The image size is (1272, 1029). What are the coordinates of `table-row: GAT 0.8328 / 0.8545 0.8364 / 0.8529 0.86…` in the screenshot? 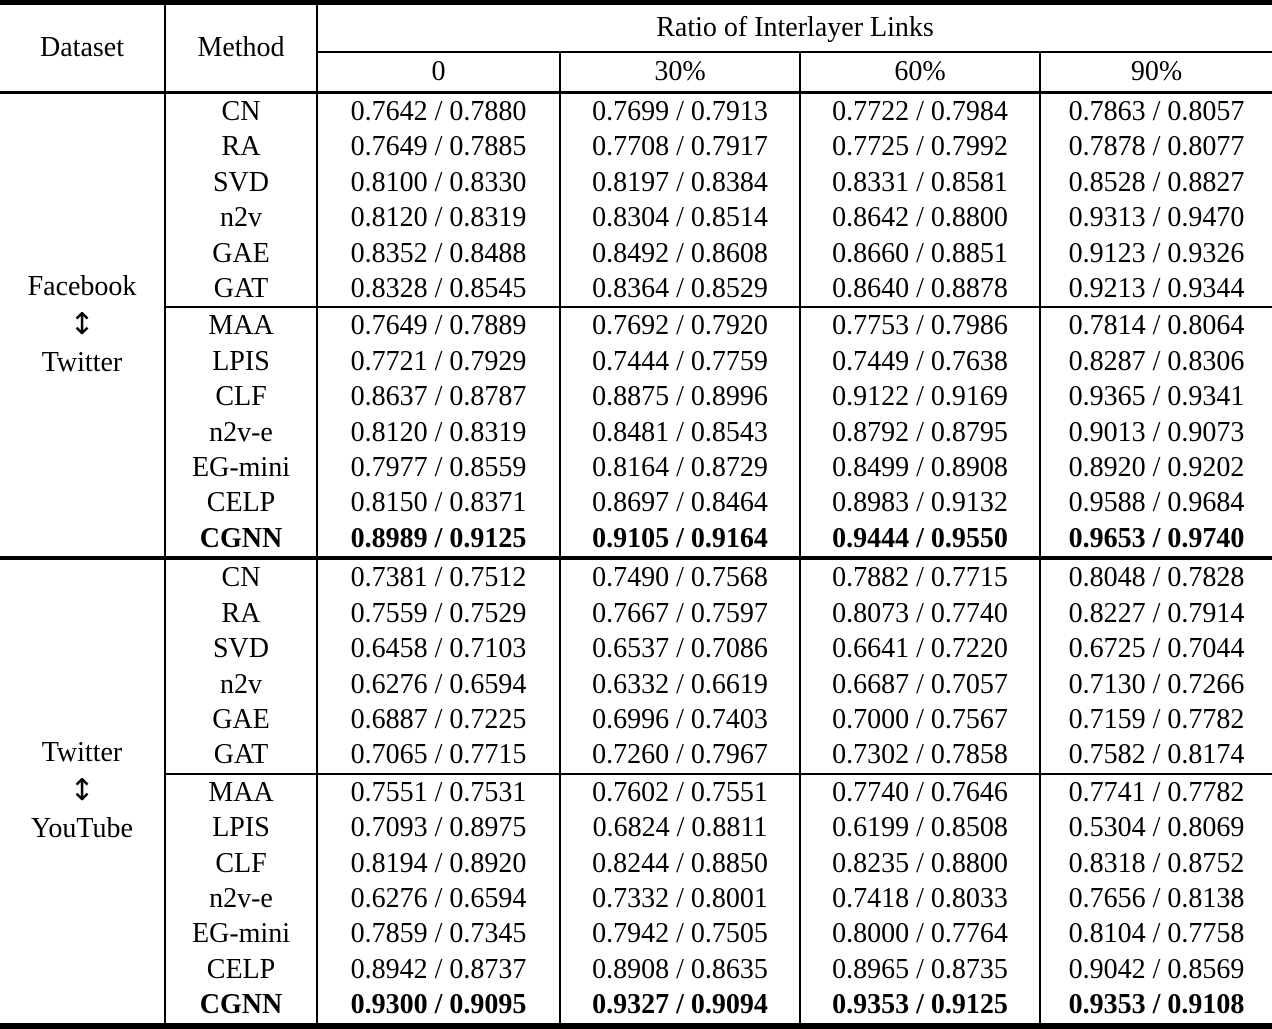 It's located at (636, 289).